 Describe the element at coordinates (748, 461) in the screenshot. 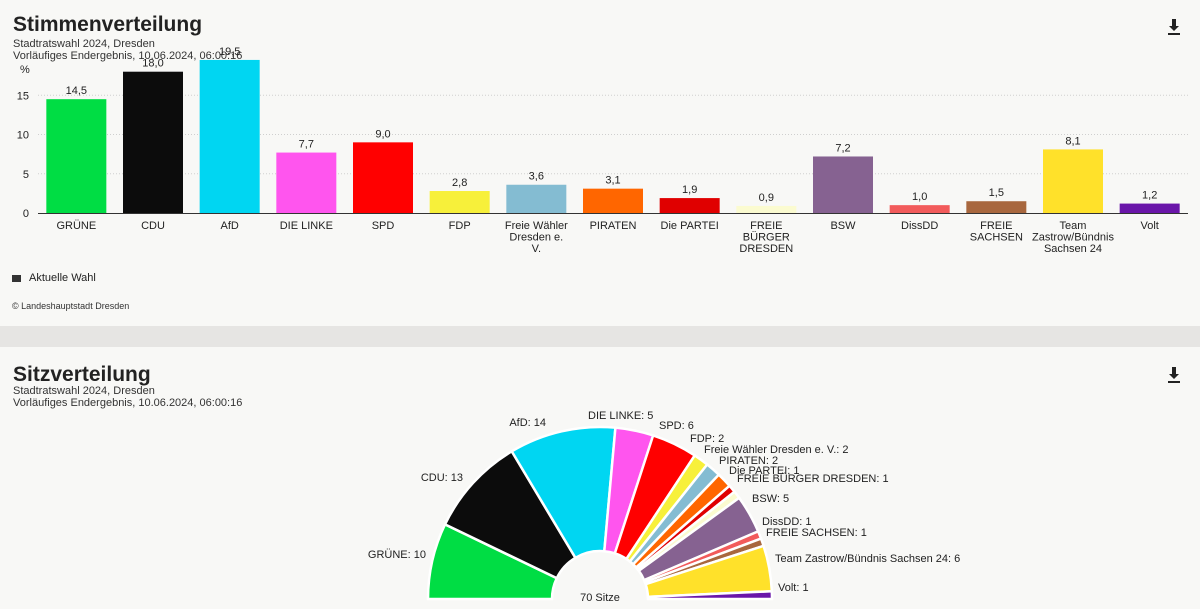

I see `slice-label: PIRATEN: 2` at that location.